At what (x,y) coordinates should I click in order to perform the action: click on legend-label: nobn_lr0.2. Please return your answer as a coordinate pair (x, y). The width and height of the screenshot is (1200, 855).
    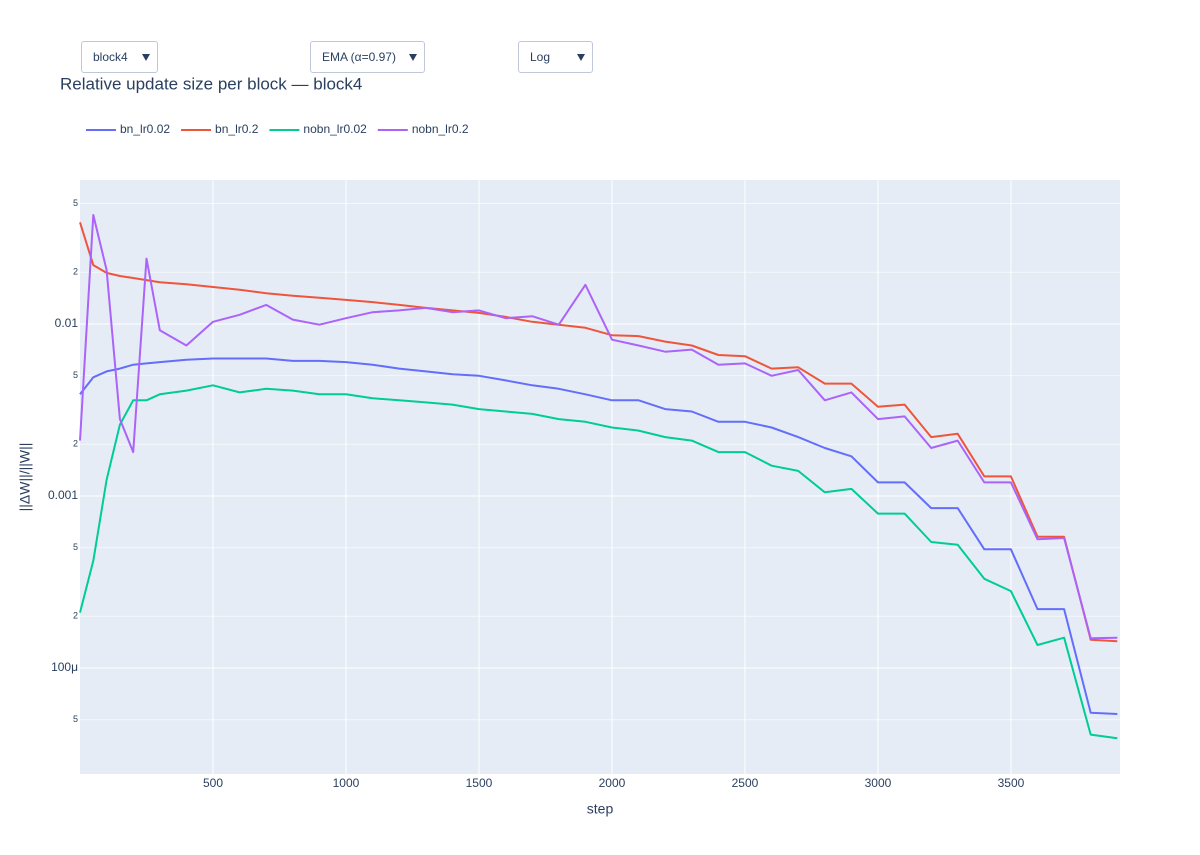
    Looking at the image, I should click on (440, 129).